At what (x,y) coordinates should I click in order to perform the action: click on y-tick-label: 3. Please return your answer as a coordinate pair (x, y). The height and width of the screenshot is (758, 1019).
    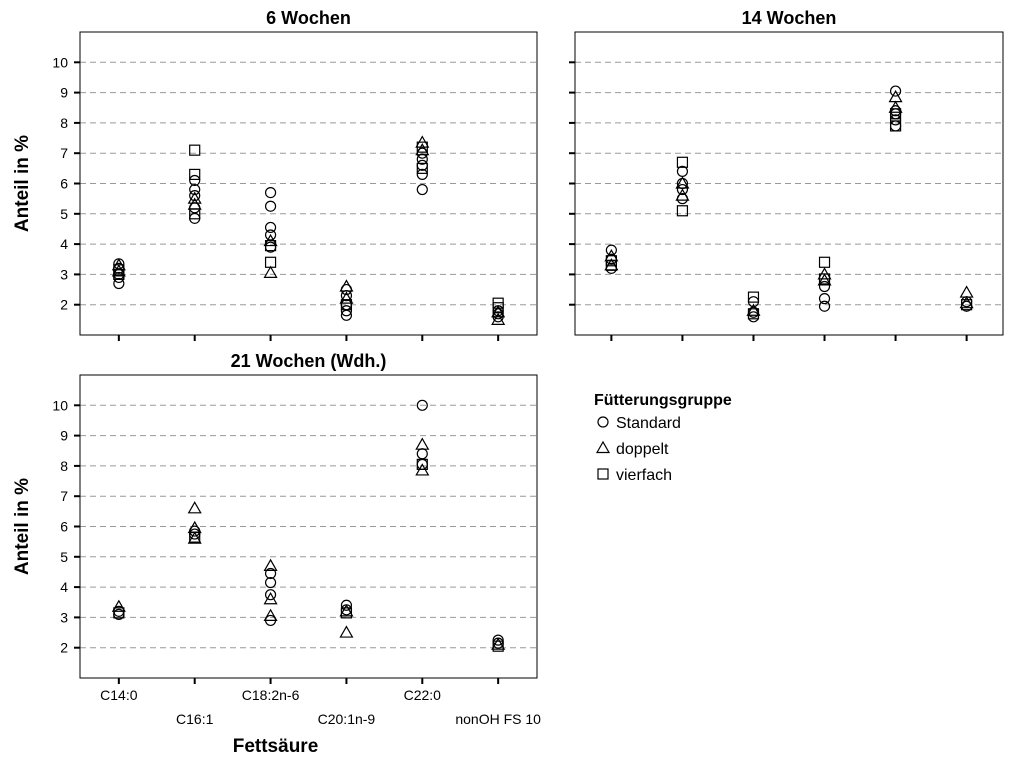
    Looking at the image, I should click on (64, 274).